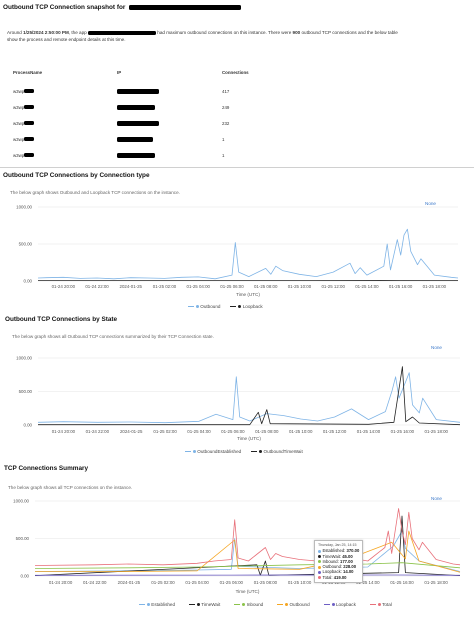  Describe the element at coordinates (338, 550) in the screenshot. I see `tooltip-row-established: Established: 370.00` at that location.